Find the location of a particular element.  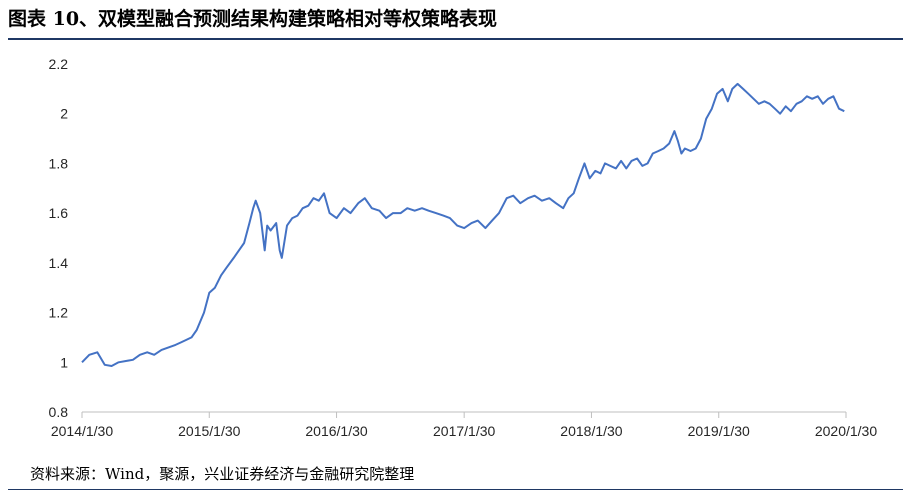

y-tick-label: 1.6 is located at coordinates (59, 213).